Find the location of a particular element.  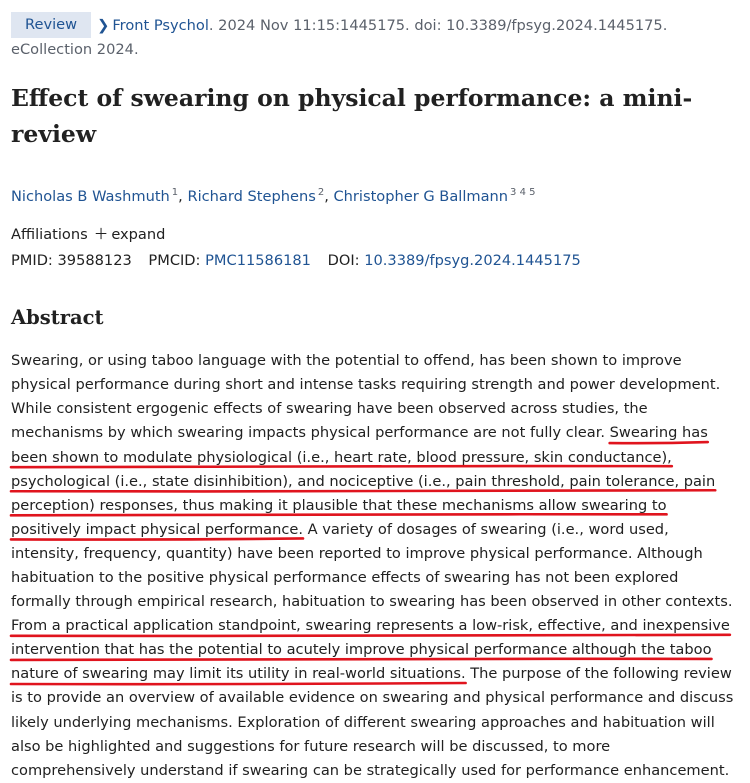

author-link: Nicholas B Washmuth 1 is located at coordinates (95, 196).